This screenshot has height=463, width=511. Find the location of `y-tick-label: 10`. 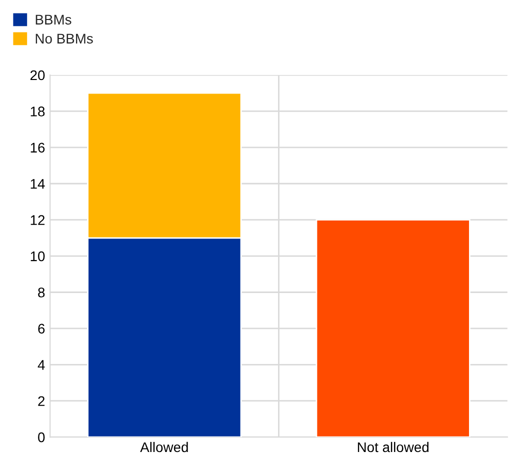

y-tick-label: 10 is located at coordinates (37, 256).